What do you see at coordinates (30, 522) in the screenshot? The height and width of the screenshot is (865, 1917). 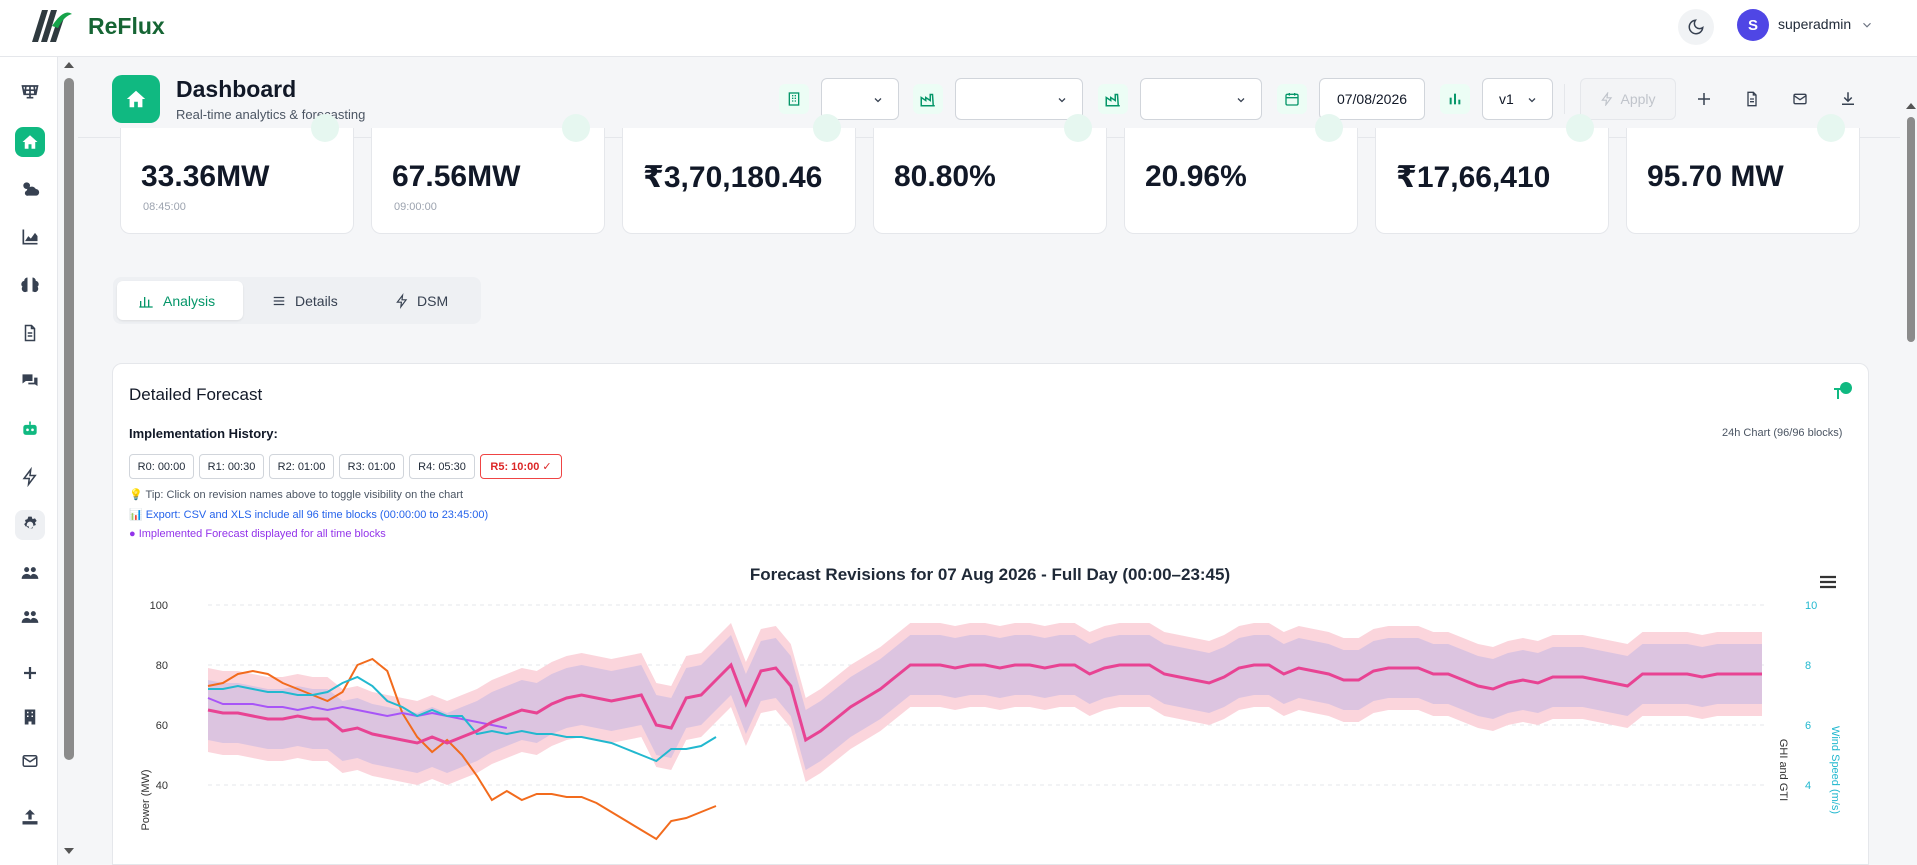 I see `gear-icon` at bounding box center [30, 522].